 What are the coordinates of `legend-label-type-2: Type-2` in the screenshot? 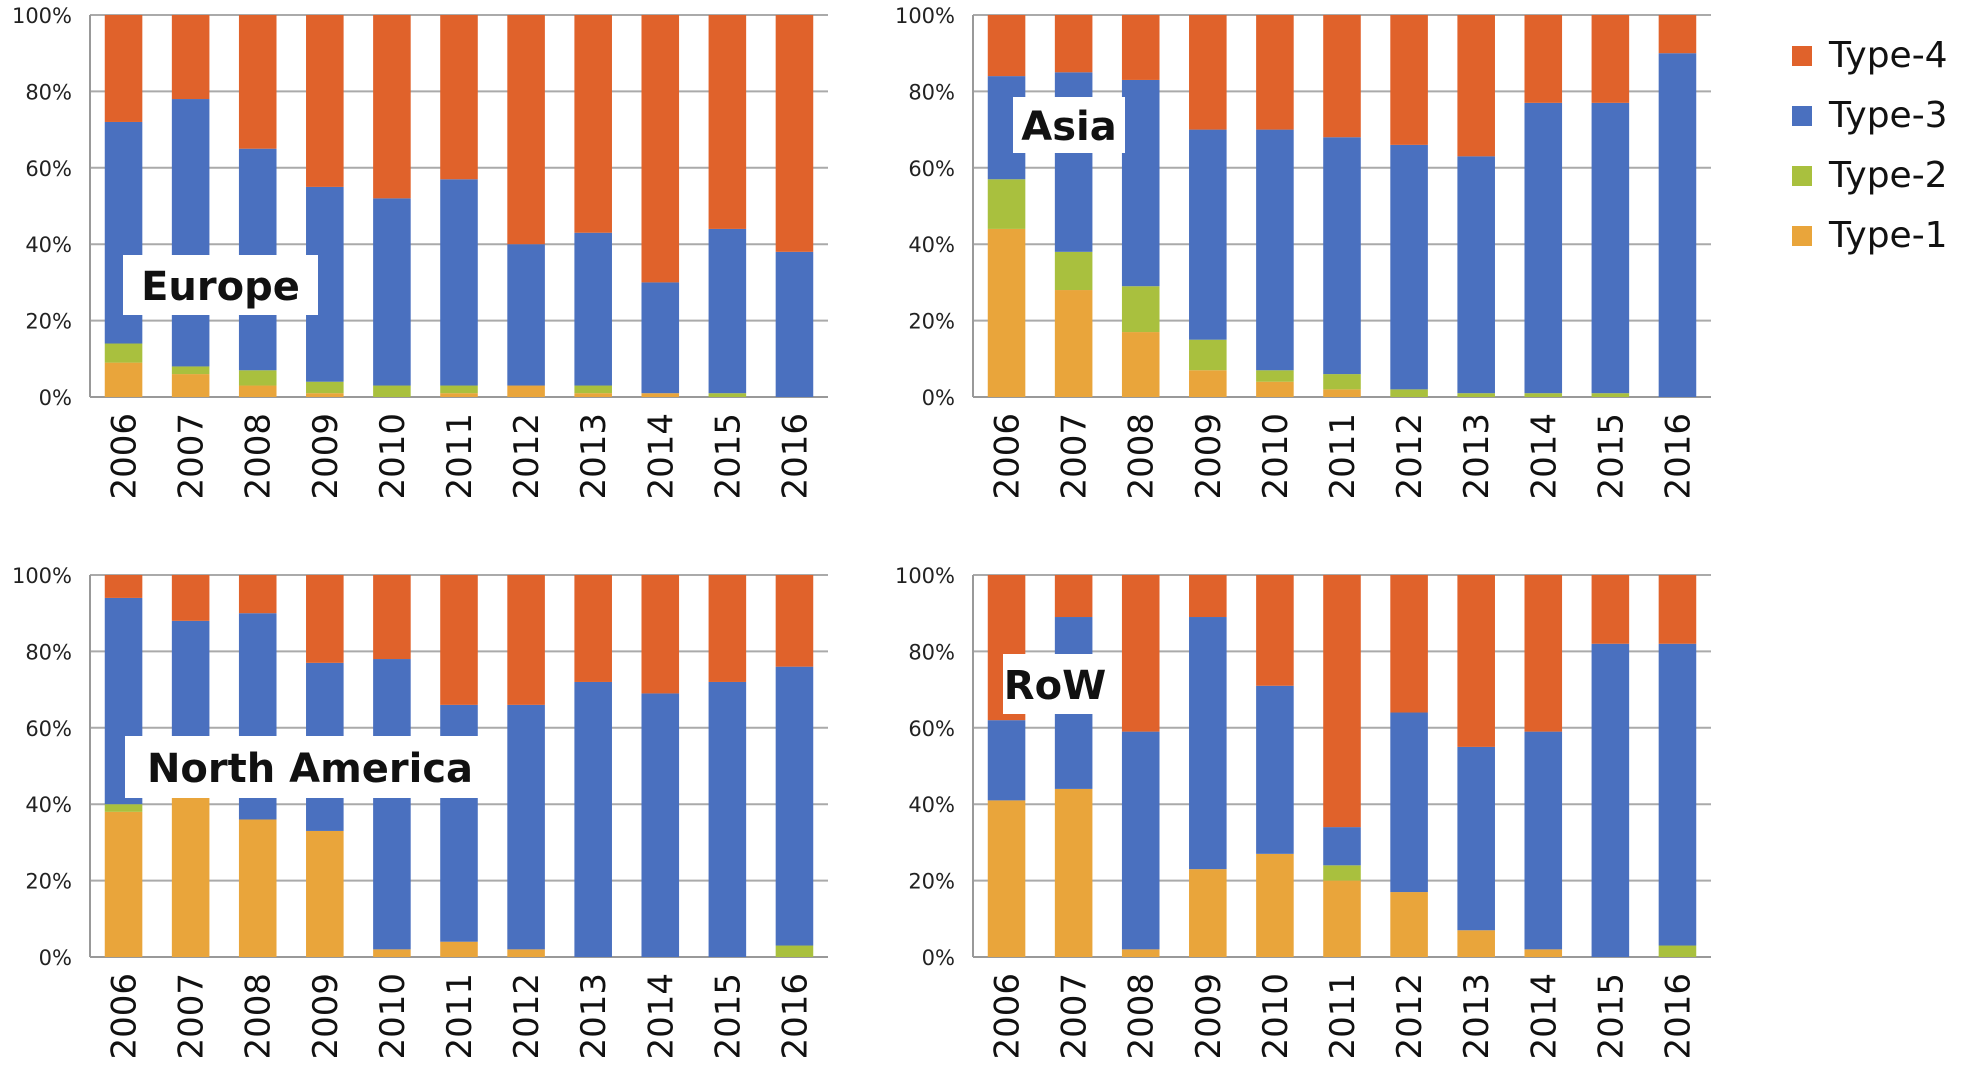 It's located at (1888, 175).